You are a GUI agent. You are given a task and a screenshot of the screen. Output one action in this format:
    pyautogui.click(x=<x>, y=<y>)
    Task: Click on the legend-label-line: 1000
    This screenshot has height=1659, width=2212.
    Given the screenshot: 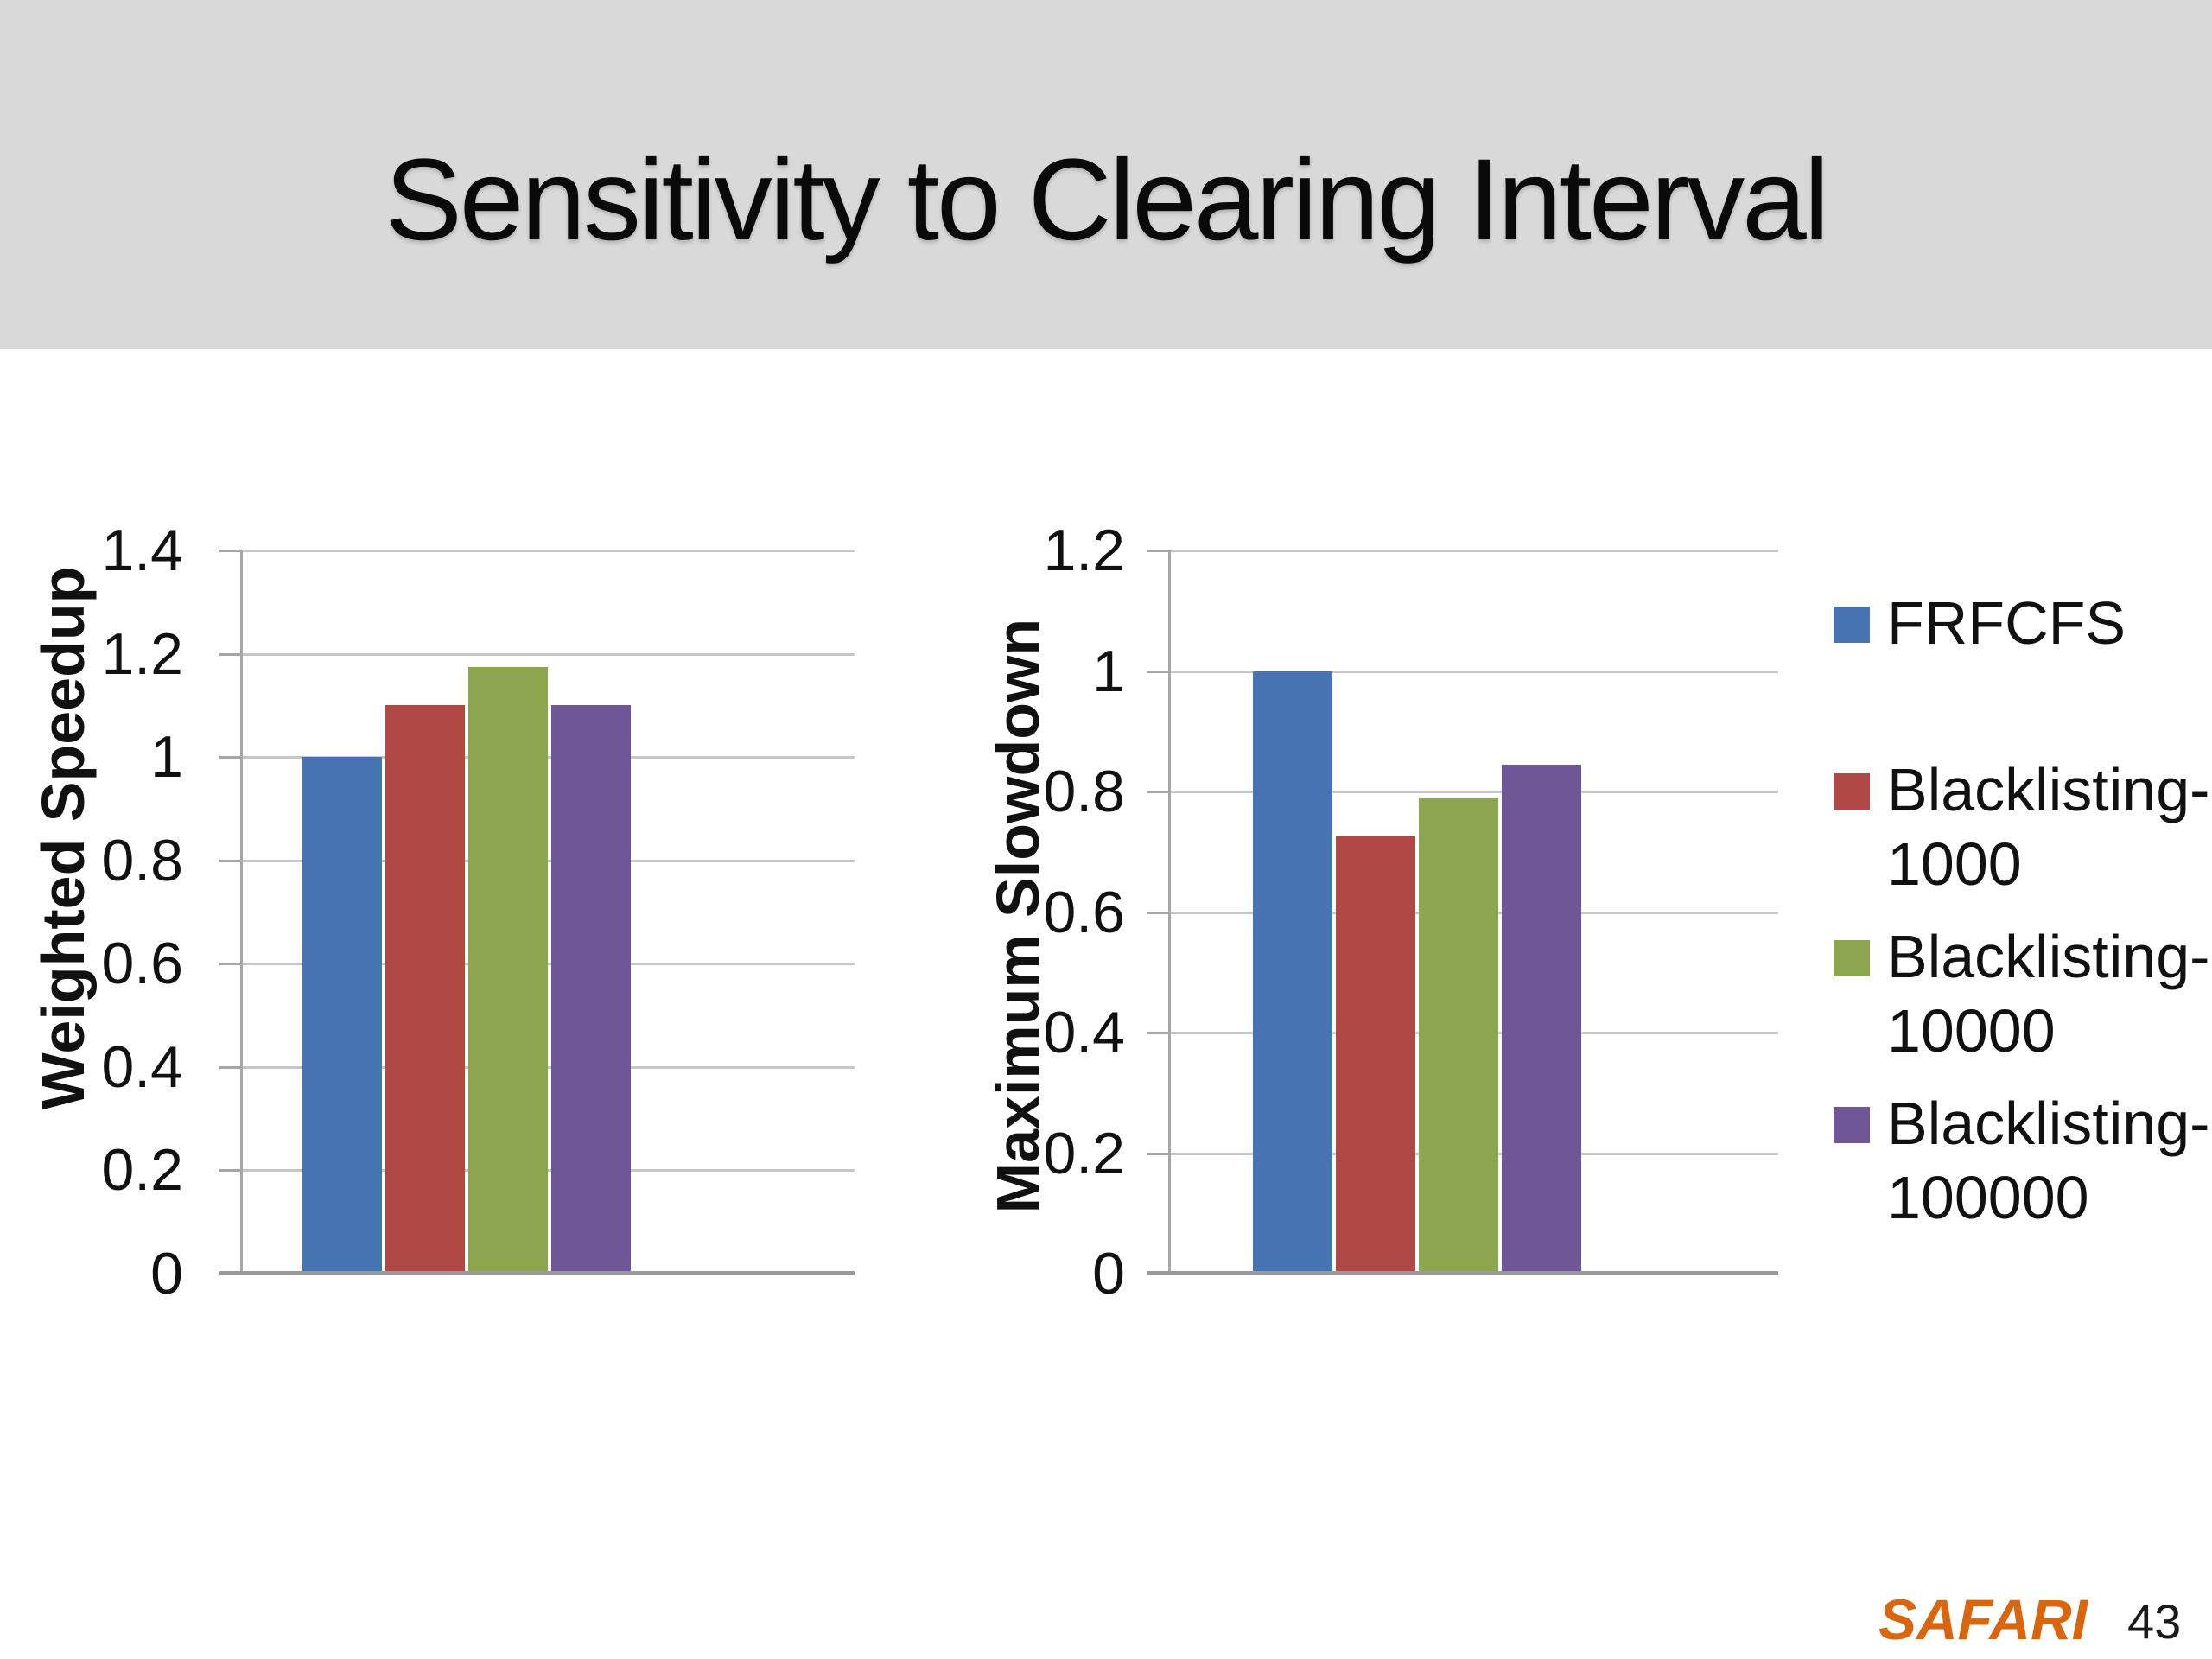 What is the action you would take?
    pyautogui.click(x=1954, y=864)
    